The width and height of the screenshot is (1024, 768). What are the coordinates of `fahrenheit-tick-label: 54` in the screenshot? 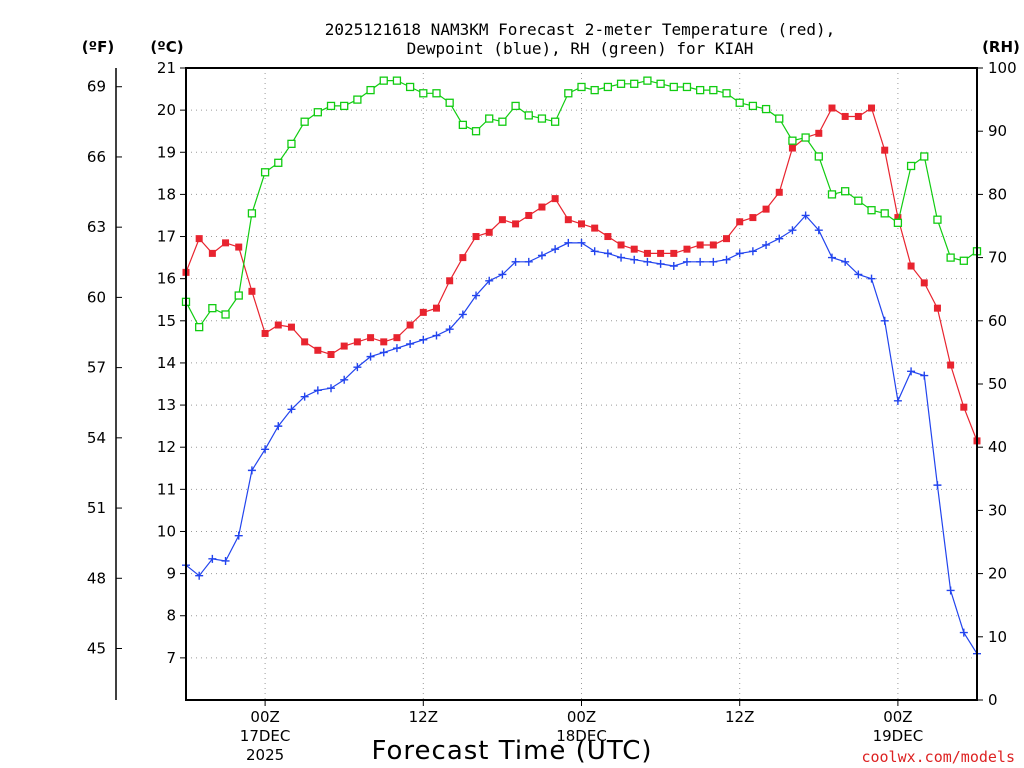 It's located at (96, 438).